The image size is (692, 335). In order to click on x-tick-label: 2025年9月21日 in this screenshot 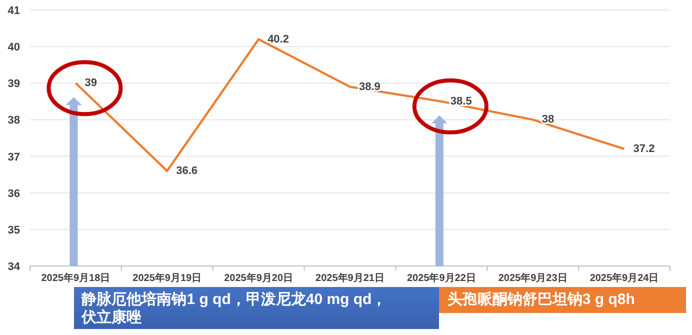, I will do `click(350, 278)`.